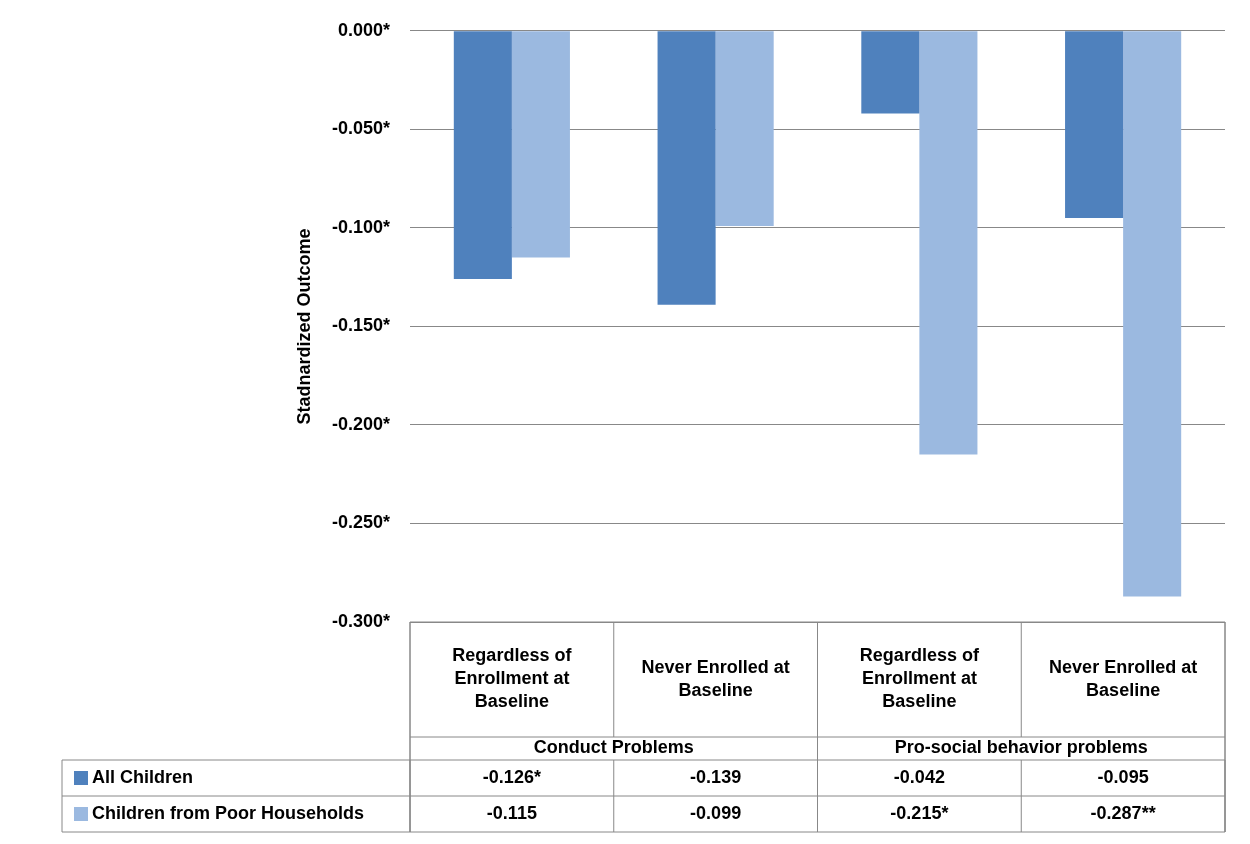 This screenshot has height=844, width=1250. I want to click on data-label: -0.042, so click(919, 776).